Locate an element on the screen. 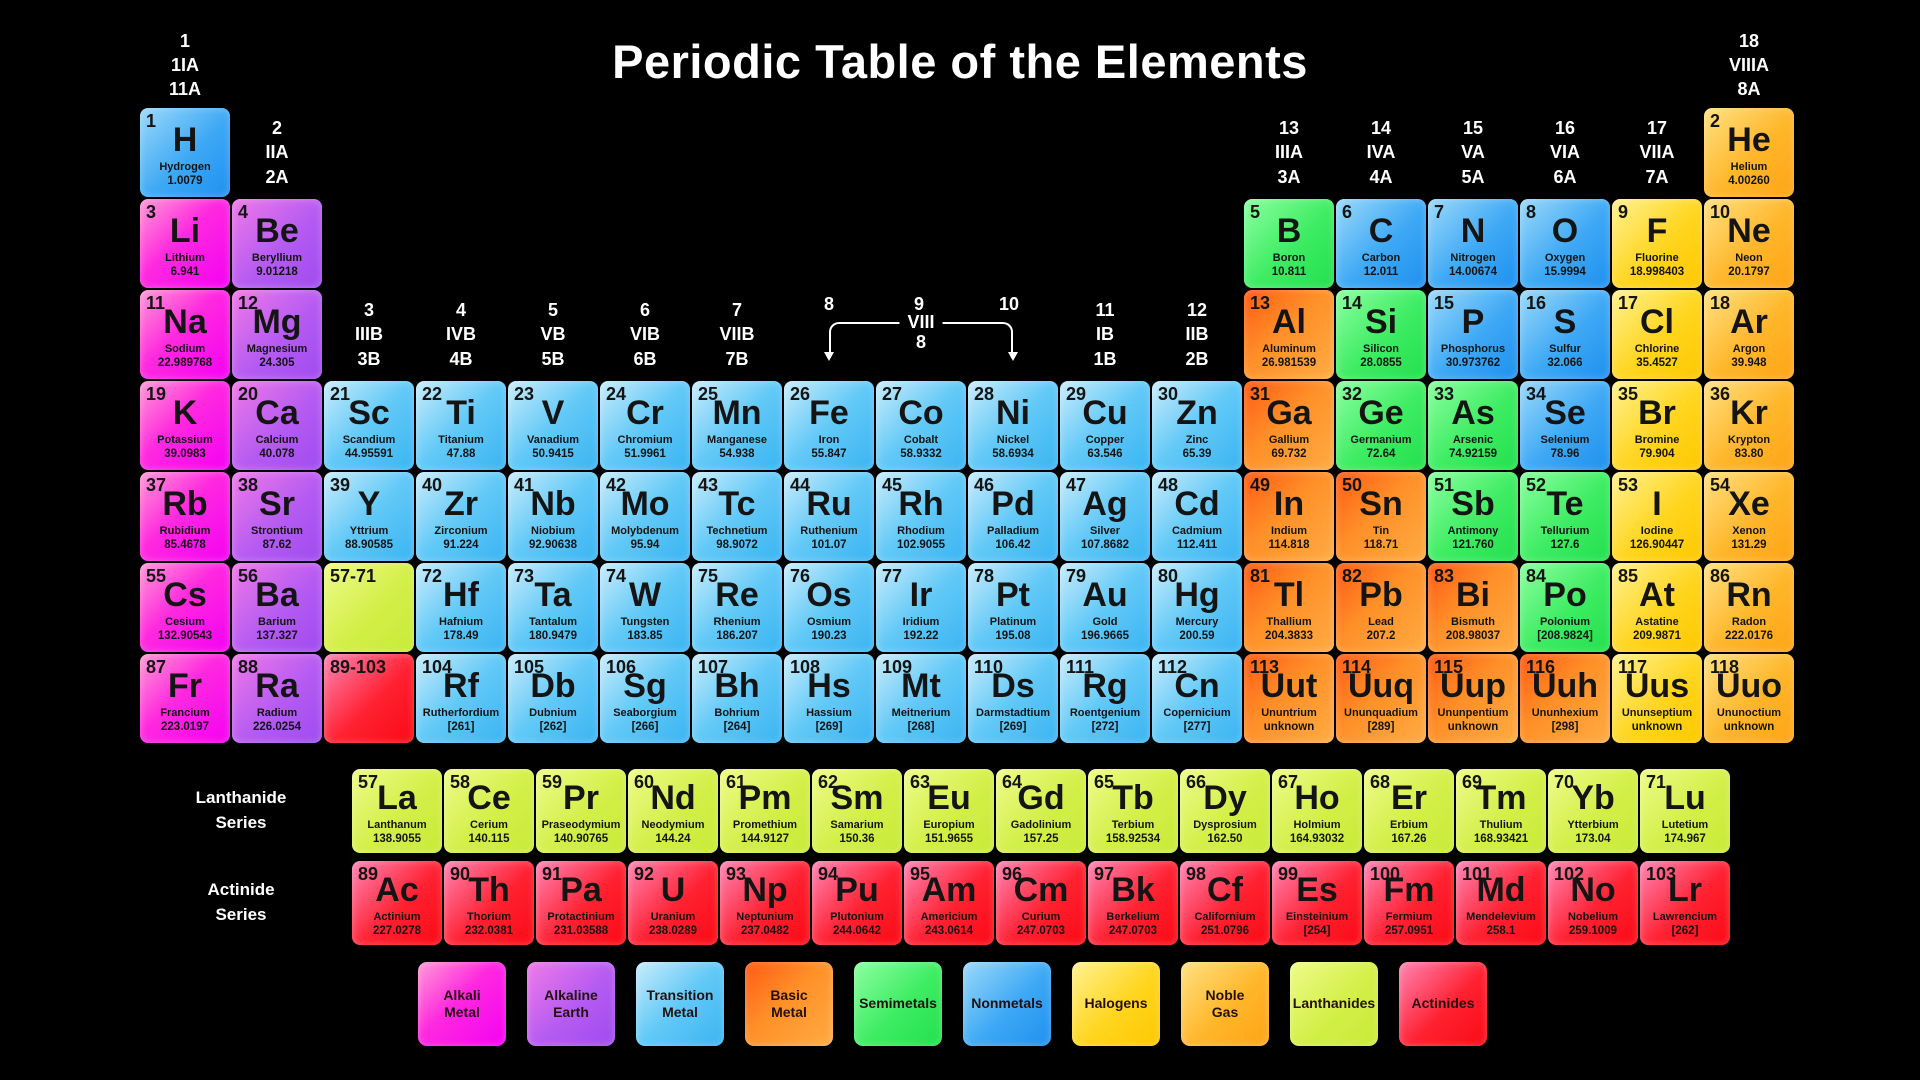 The width and height of the screenshot is (1920, 1080). element-cell-he: 2 He Helium 4.00260 is located at coordinates (1749, 152).